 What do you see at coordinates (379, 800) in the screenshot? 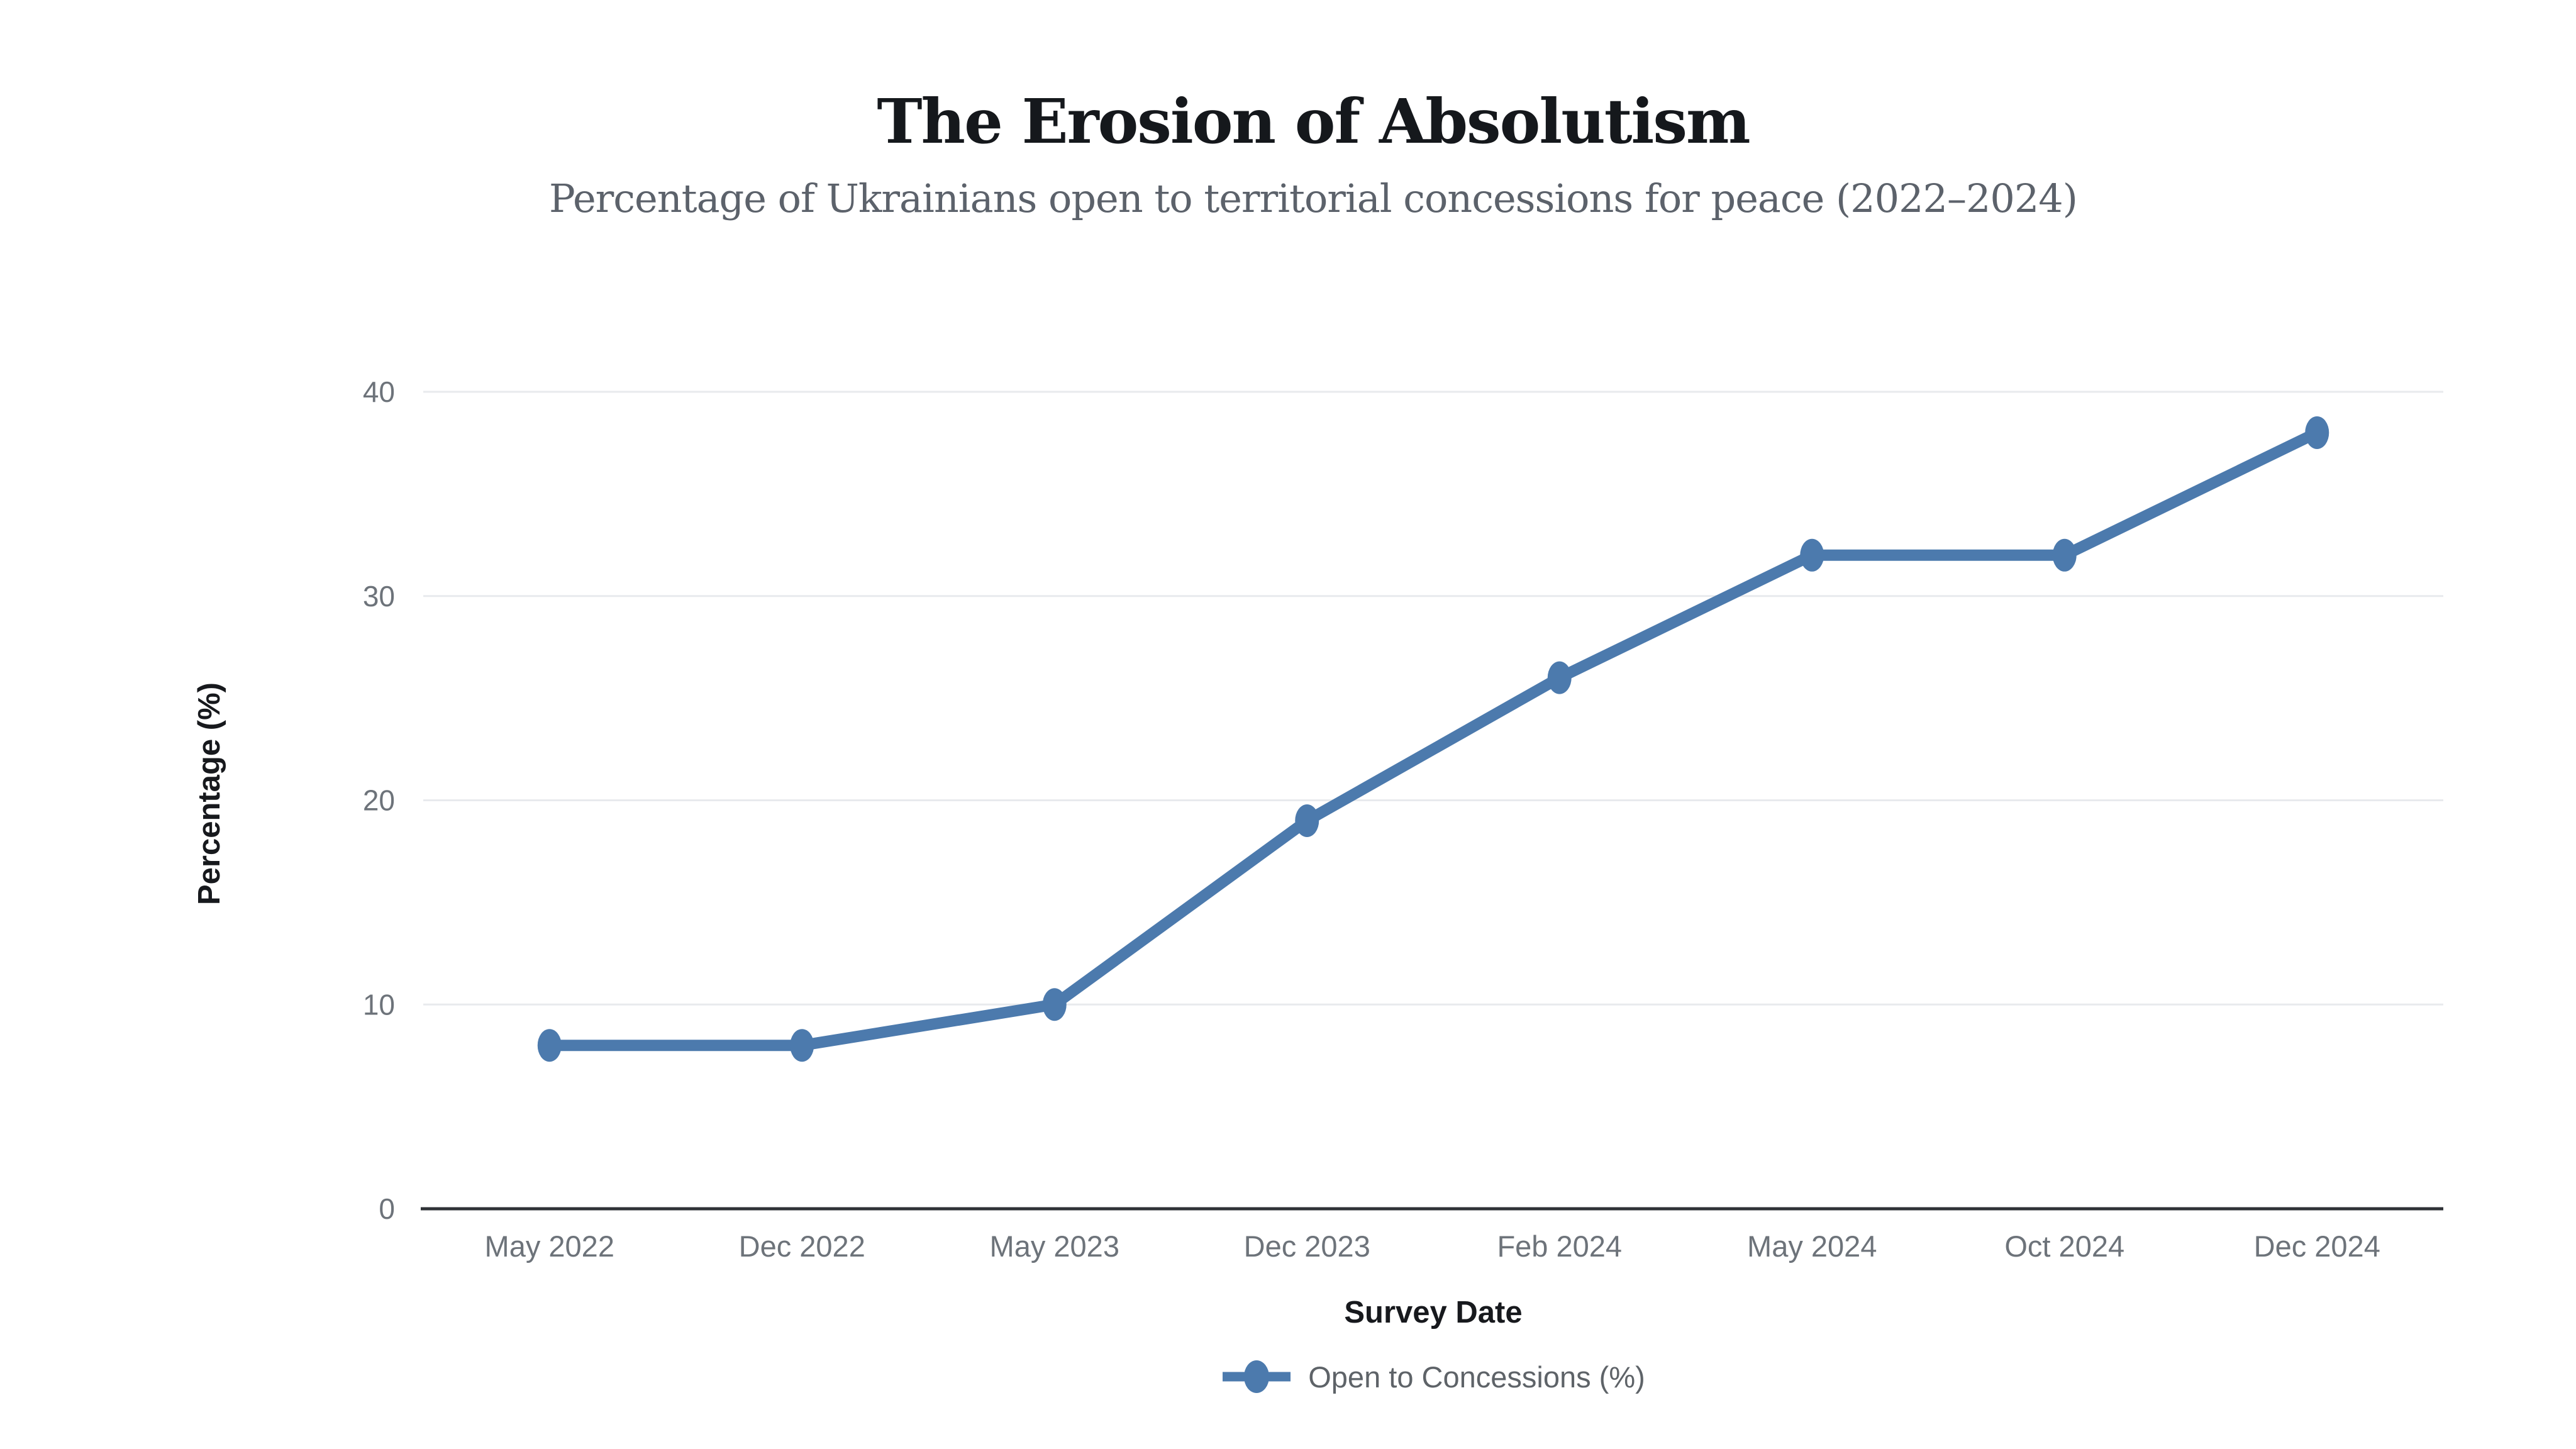
I see `y-tick-label-20: 20` at bounding box center [379, 800].